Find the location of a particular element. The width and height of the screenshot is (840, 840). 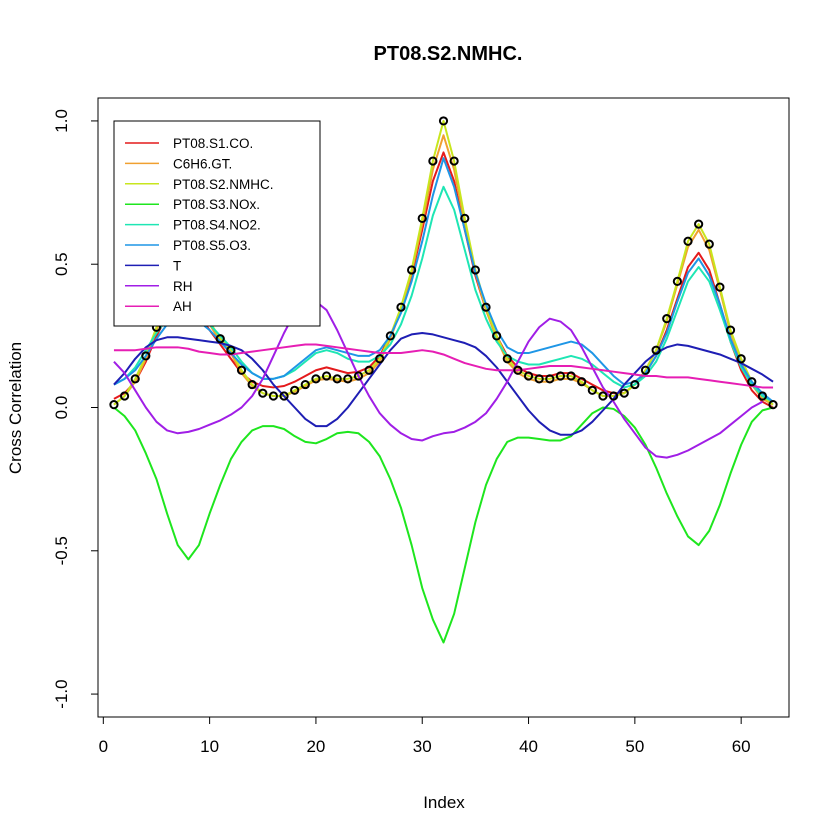

legend-label: T is located at coordinates (177, 265).